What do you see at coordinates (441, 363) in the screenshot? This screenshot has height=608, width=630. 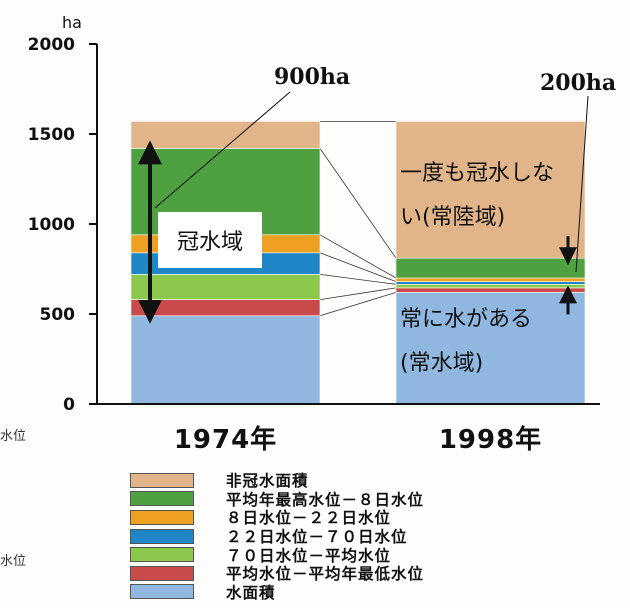 I see `always-water-label-2: (常水域)` at bounding box center [441, 363].